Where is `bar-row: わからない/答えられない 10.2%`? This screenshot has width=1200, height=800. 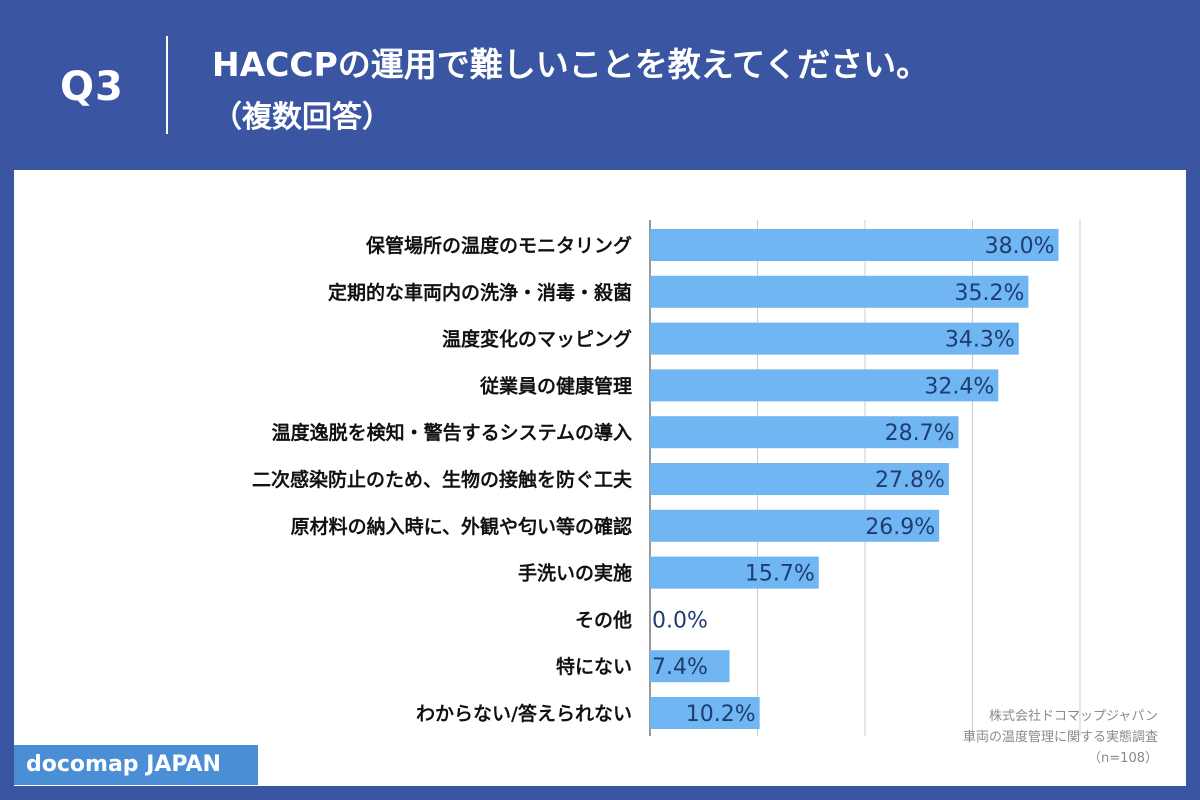
bar-row: わからない/答えられない 10.2% is located at coordinates (588, 713).